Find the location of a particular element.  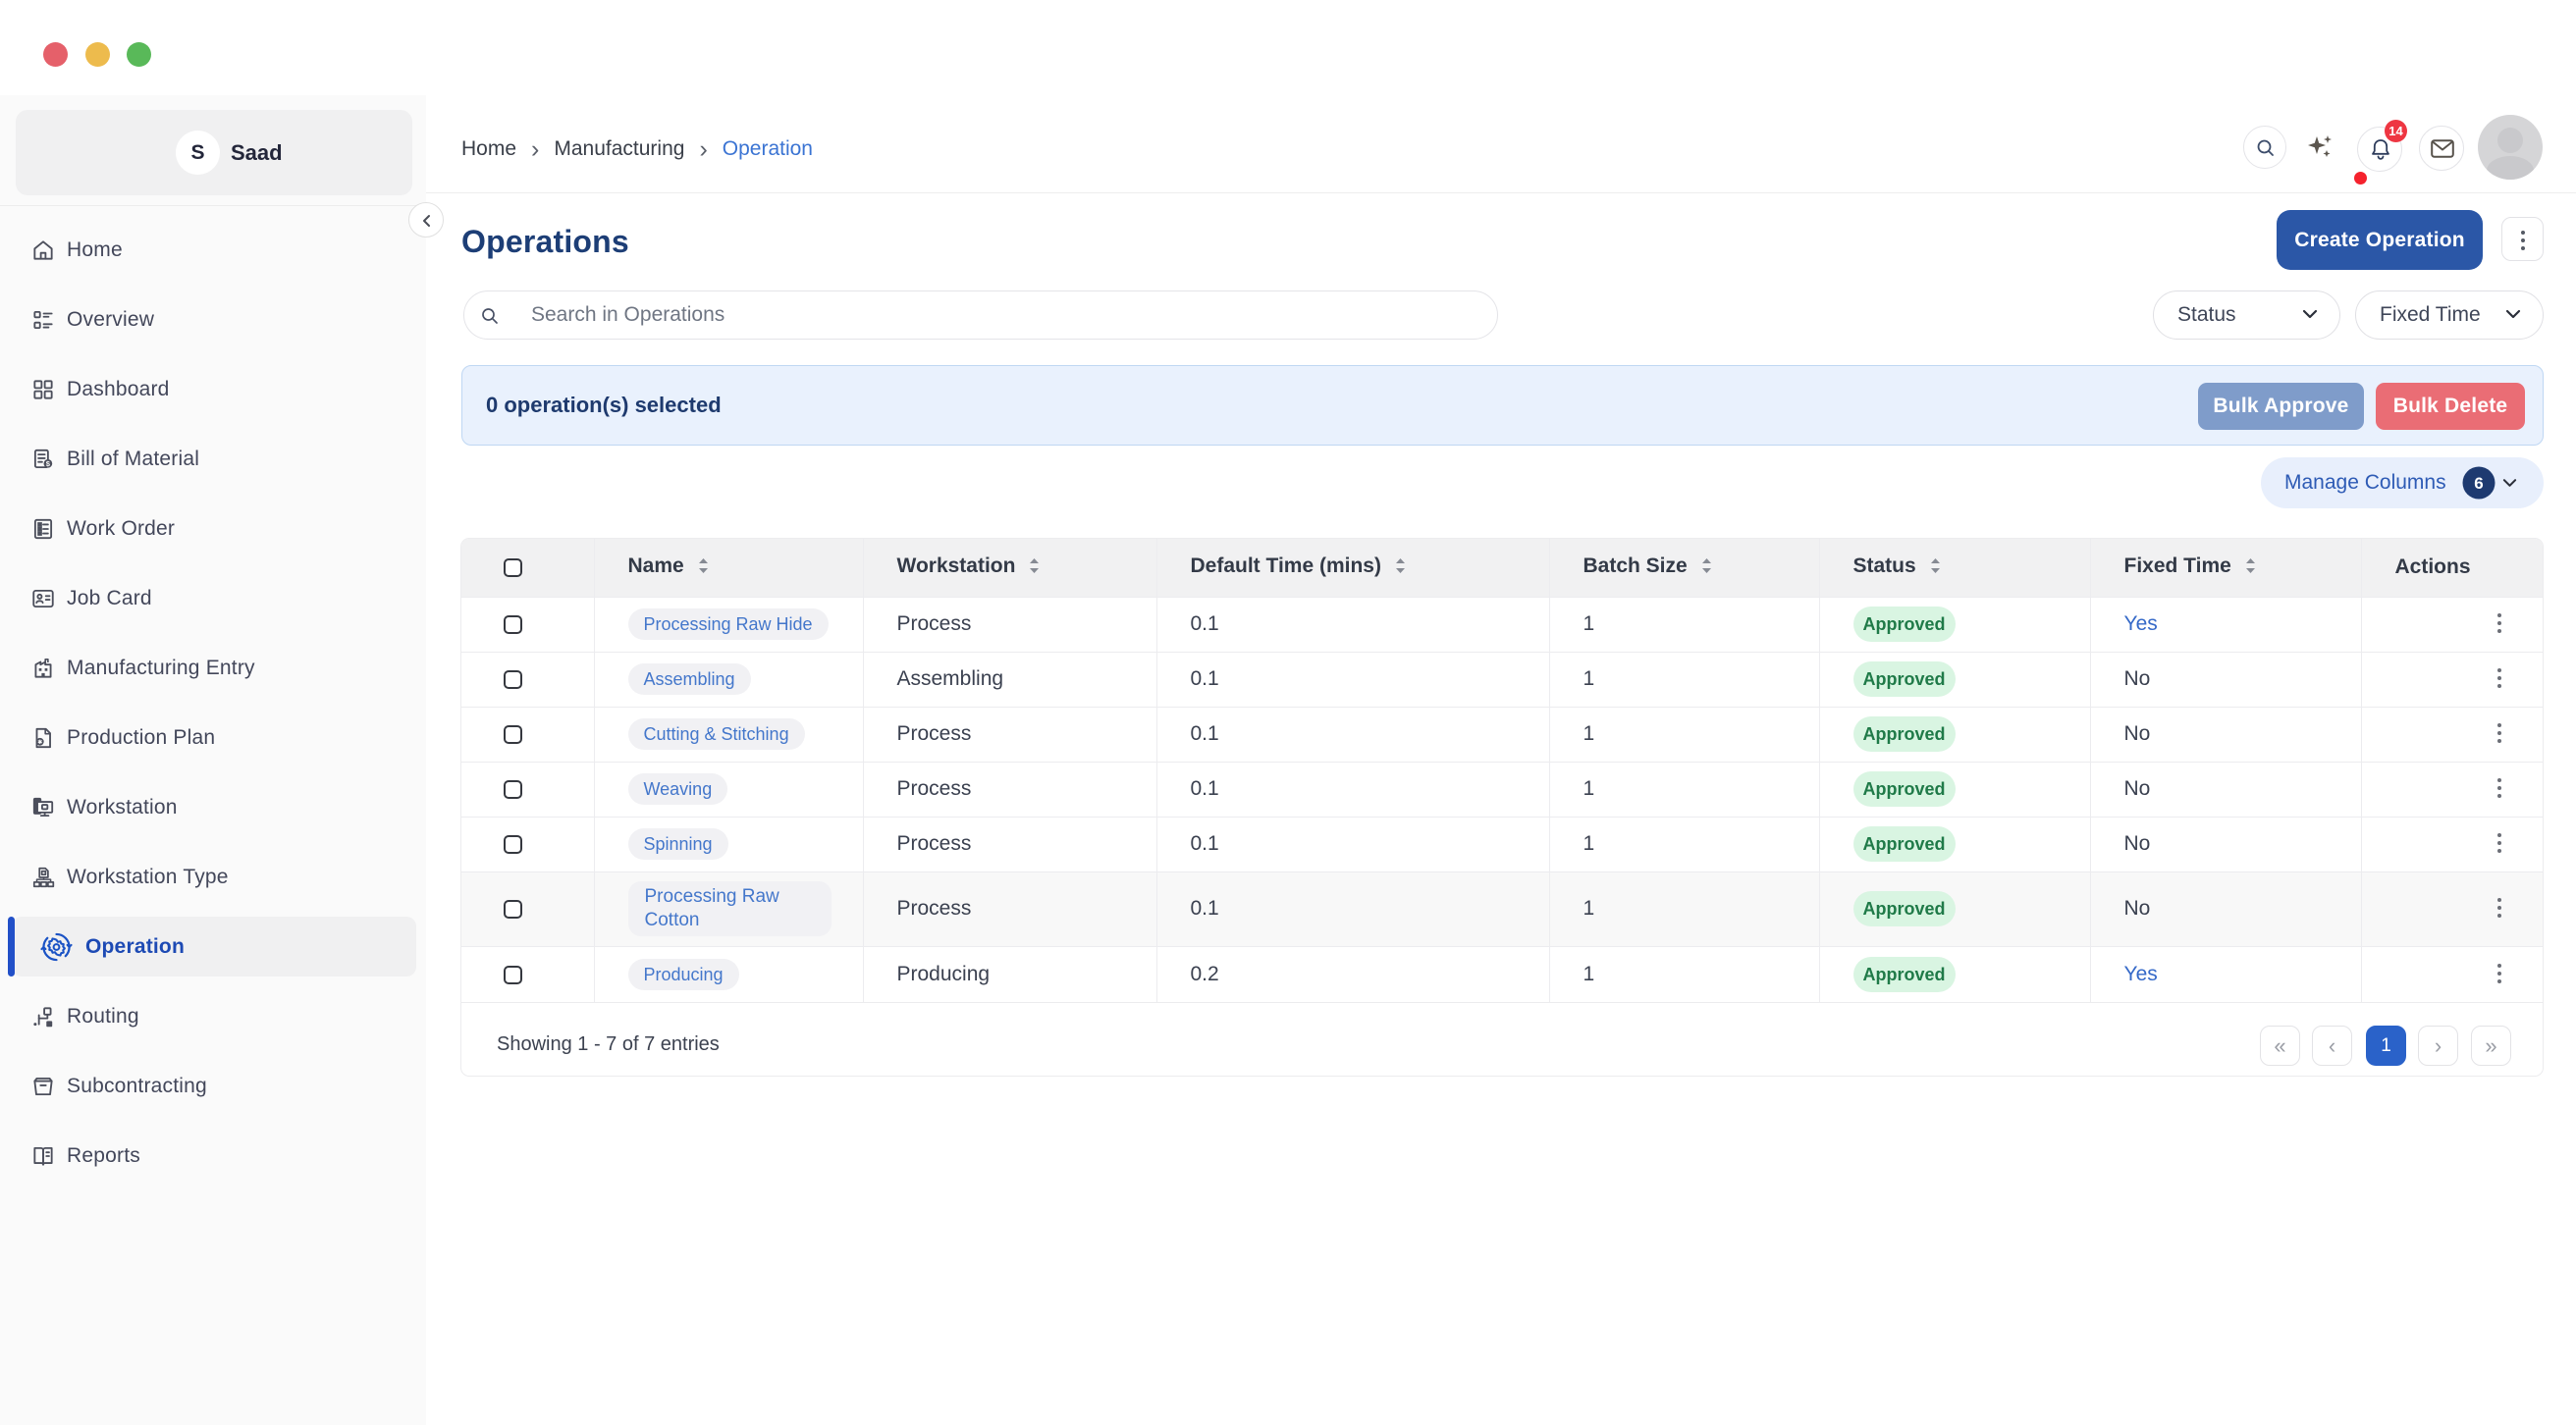

svg-text: 6 is located at coordinates (2478, 483).